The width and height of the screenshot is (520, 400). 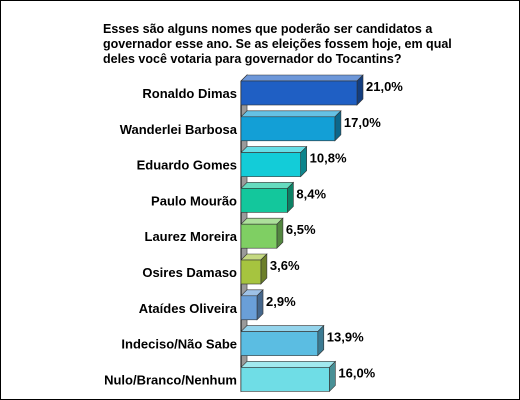 What do you see at coordinates (281, 301) in the screenshot?
I see `value-label: 2,9%` at bounding box center [281, 301].